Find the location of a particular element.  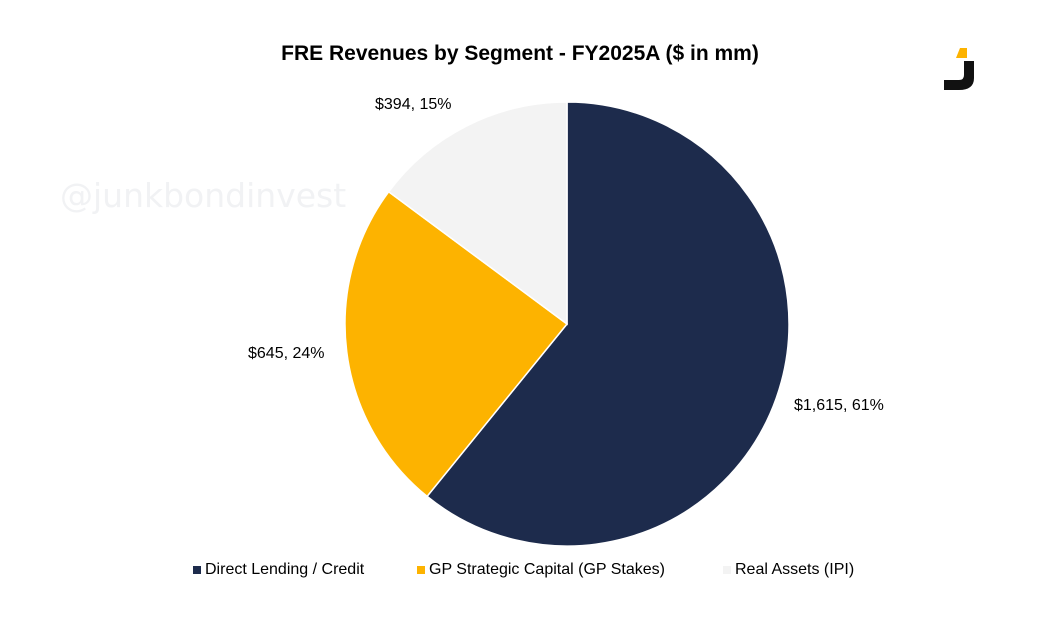

legend-swatch-gp-stakes is located at coordinates (421, 570).